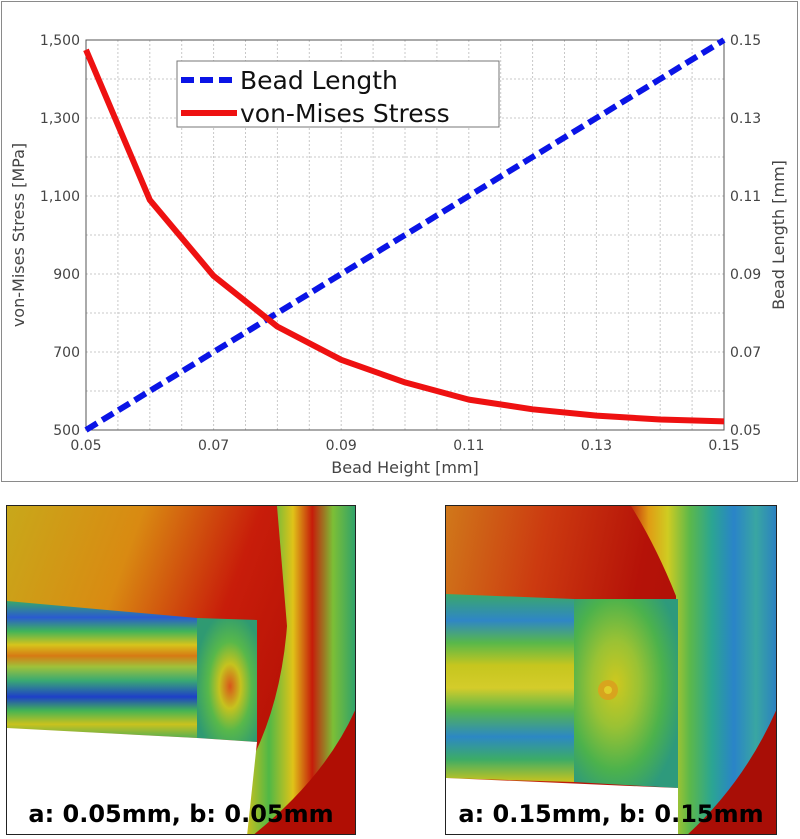 Image resolution: width=800 pixels, height=839 pixels. I want to click on x-axis-title: Bead Height [mm], so click(405, 467).